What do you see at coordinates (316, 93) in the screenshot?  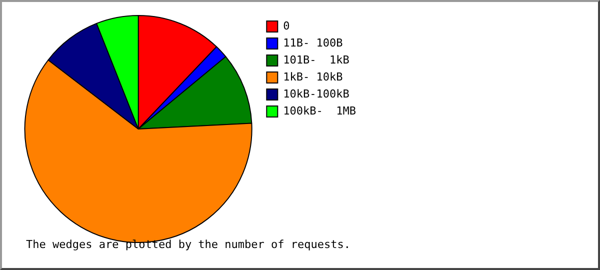 I see `legend-label: 10kB-100kB` at bounding box center [316, 93].